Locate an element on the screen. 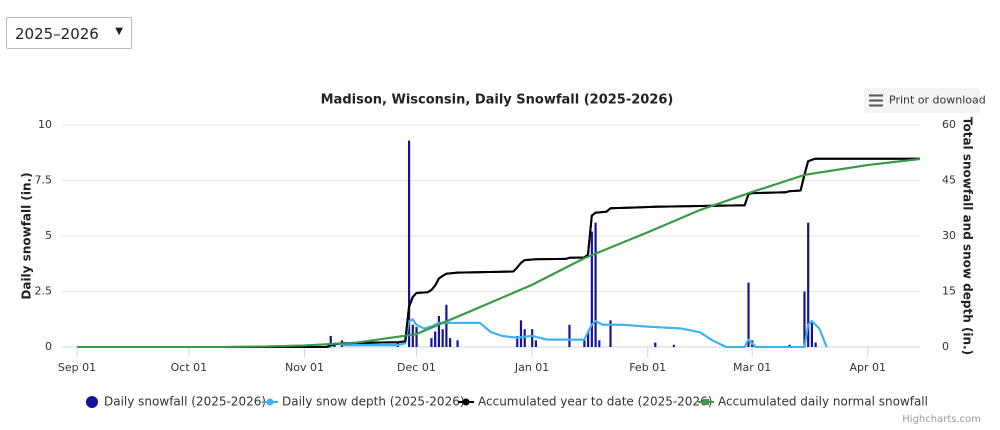 The height and width of the screenshot is (430, 1000). y-axis-title: Daily snowfall (in.) is located at coordinates (27, 235).